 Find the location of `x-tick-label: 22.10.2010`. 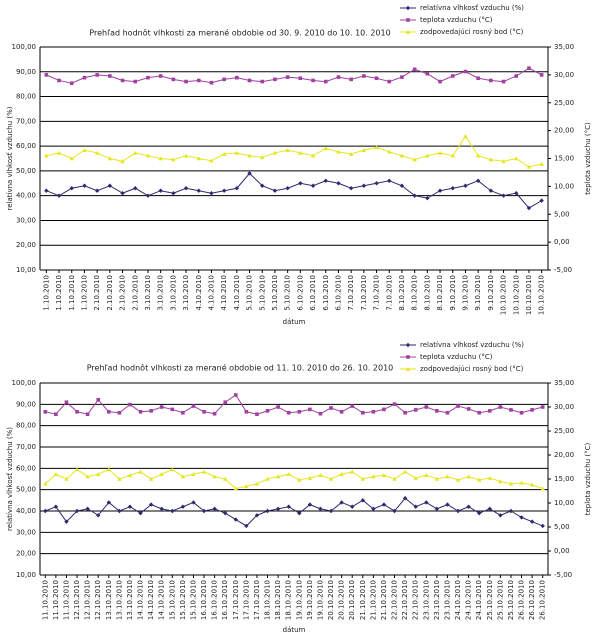

x-tick-label: 22.10.2010 is located at coordinates (405, 600).